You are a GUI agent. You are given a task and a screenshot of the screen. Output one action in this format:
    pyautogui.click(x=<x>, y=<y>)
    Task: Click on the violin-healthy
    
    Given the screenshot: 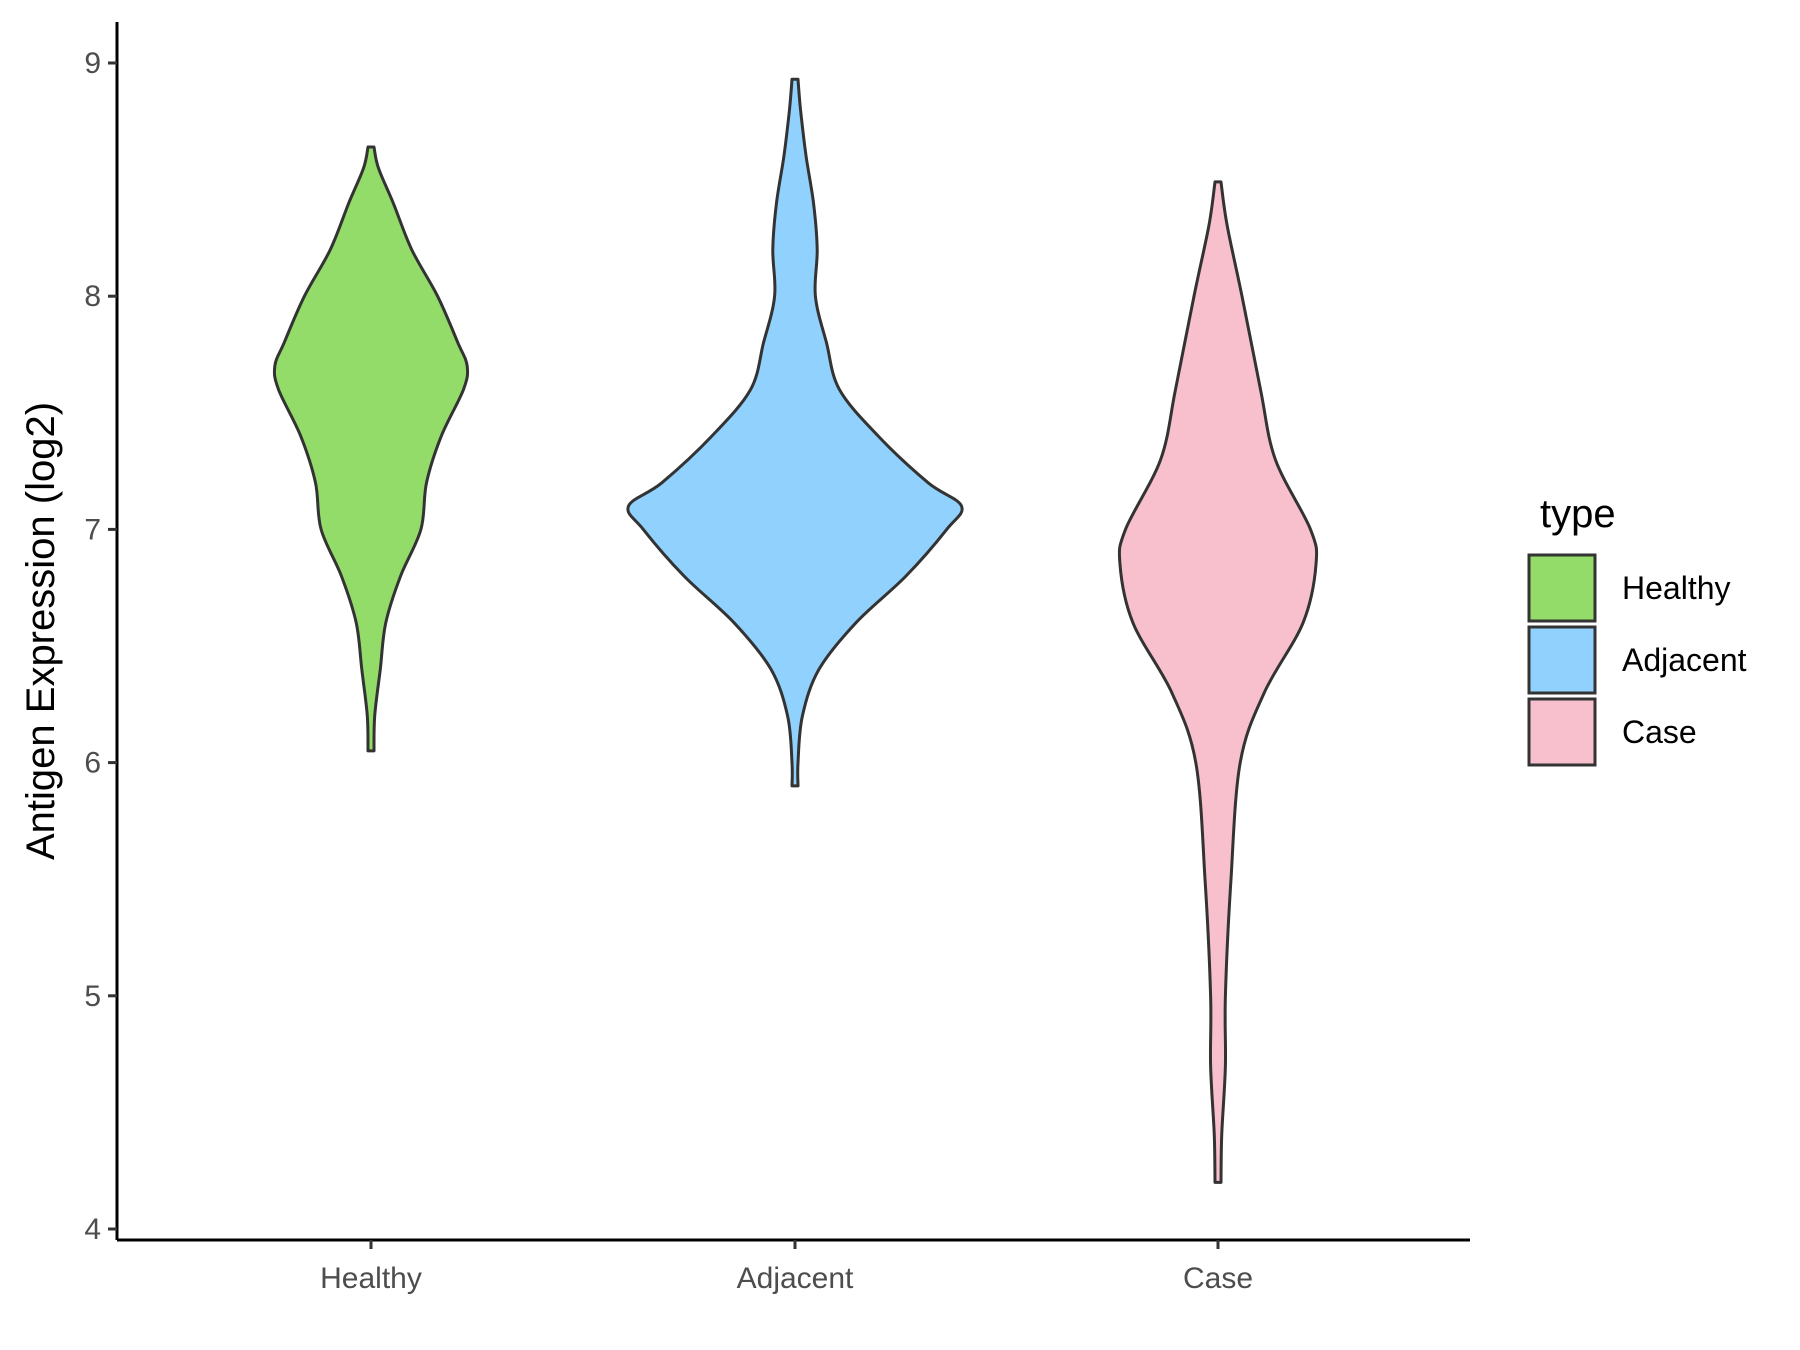 What is the action you would take?
    pyautogui.click(x=371, y=449)
    